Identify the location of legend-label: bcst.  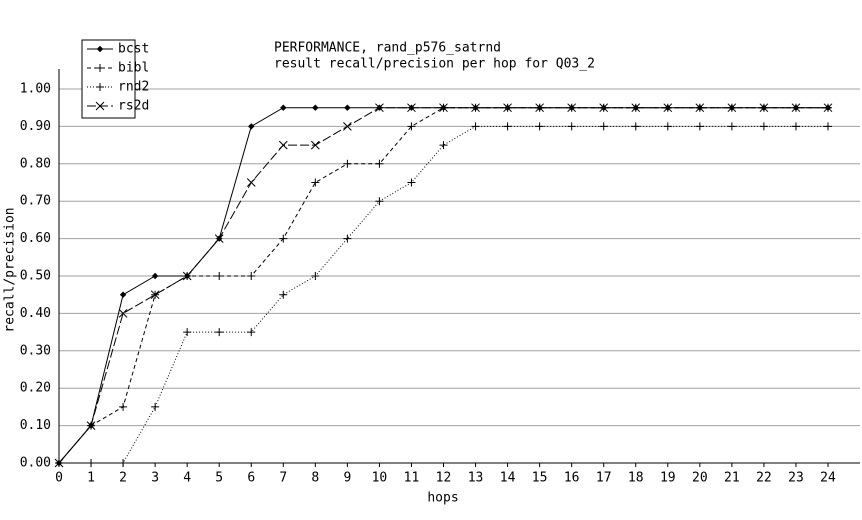
(133, 49).